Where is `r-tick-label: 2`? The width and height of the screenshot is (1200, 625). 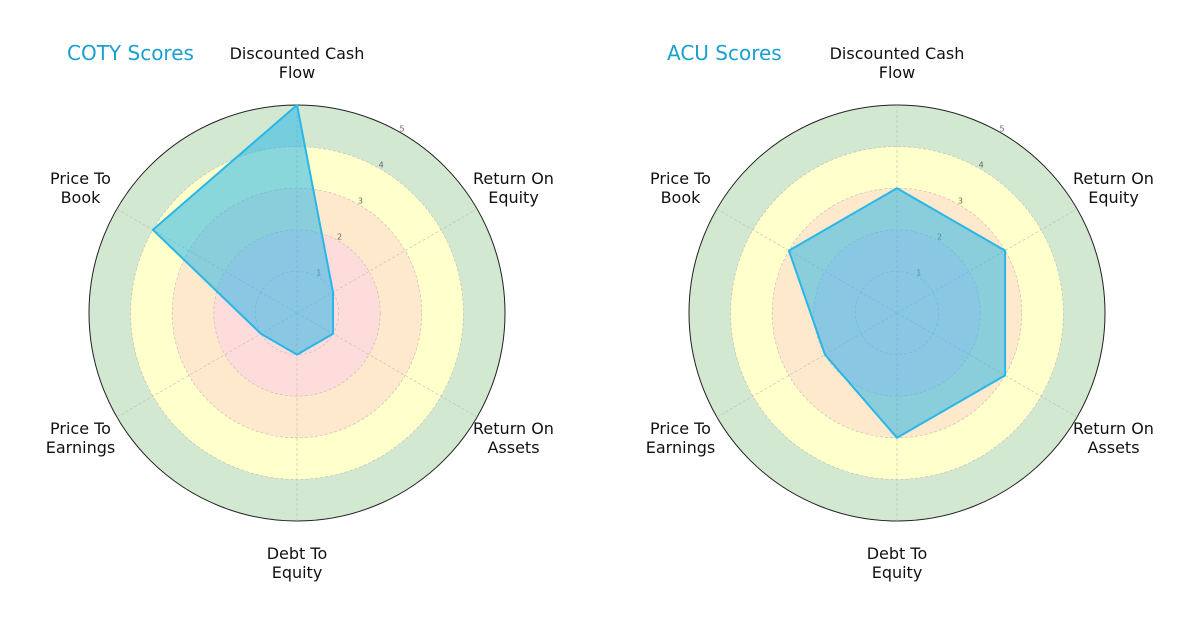 r-tick-label: 2 is located at coordinates (339, 236).